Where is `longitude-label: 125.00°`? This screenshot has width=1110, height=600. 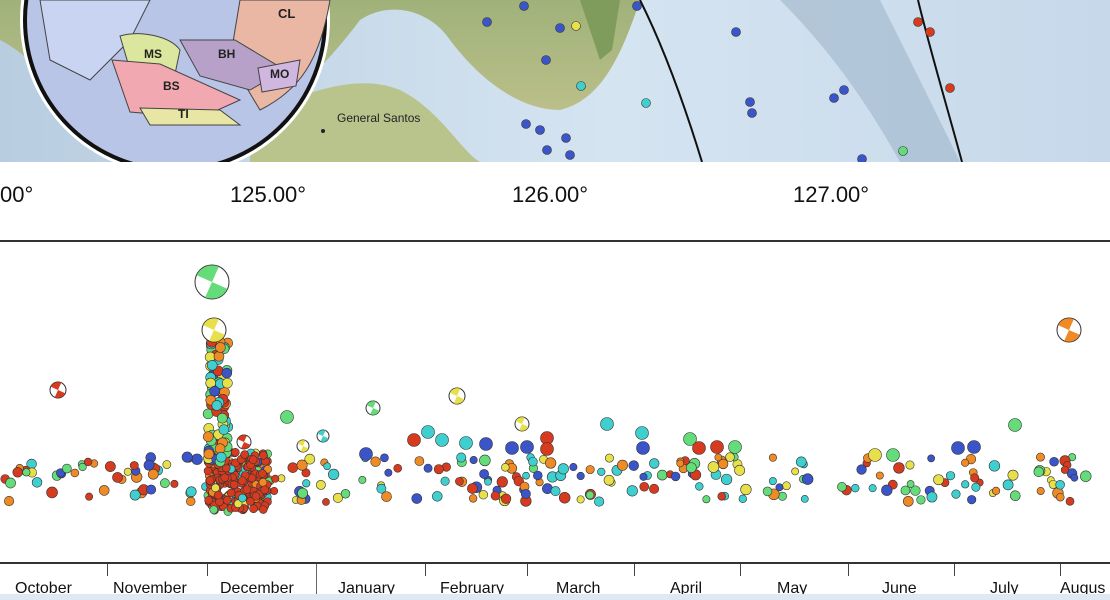 longitude-label: 125.00° is located at coordinates (268, 194).